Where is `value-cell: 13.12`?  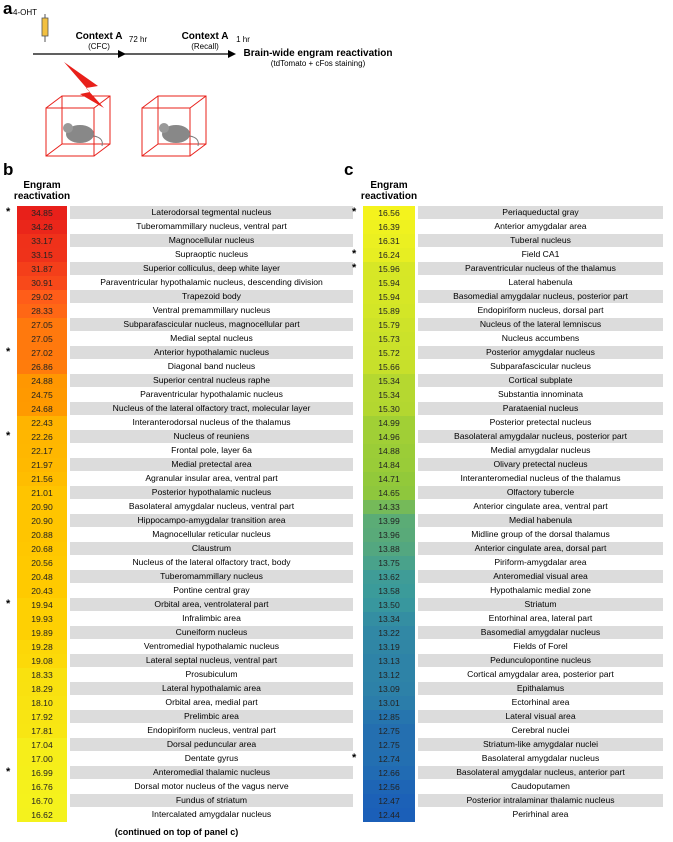 value-cell: 13.12 is located at coordinates (389, 675).